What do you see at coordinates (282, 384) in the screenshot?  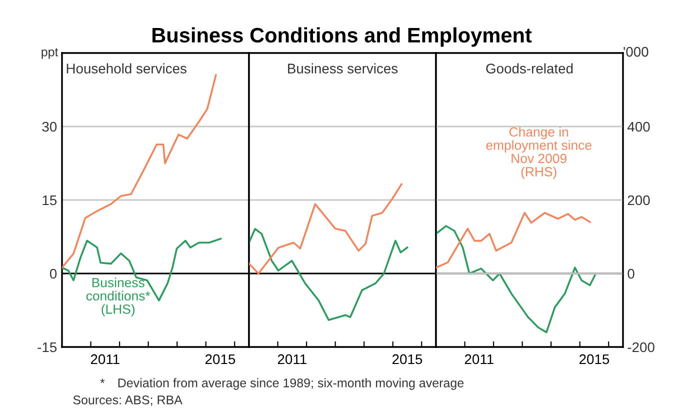 I see `text: * Deviation from average since 1989; six-month moving average` at bounding box center [282, 384].